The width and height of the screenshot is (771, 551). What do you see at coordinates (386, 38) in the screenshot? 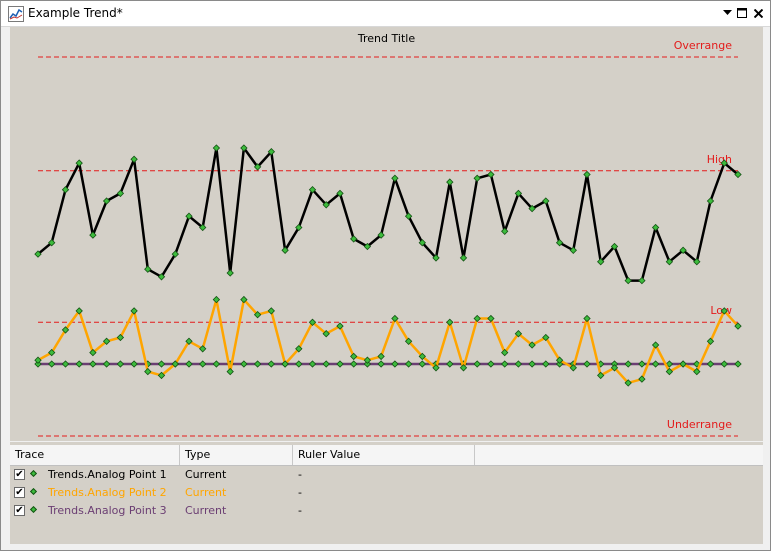
I see `chart-title: Trend Title` at bounding box center [386, 38].